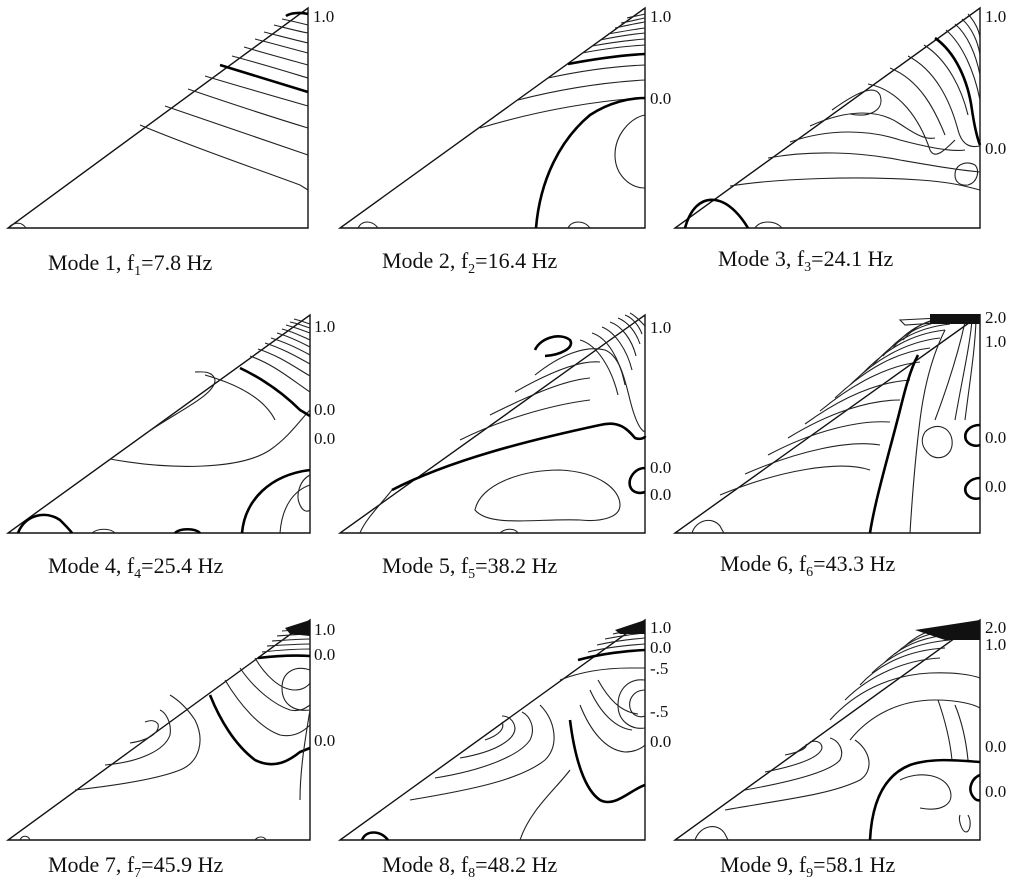 Image resolution: width=1018 pixels, height=880 pixels. I want to click on panel-caption: Mode 7, f7=45.9 Hz, so click(135, 866).